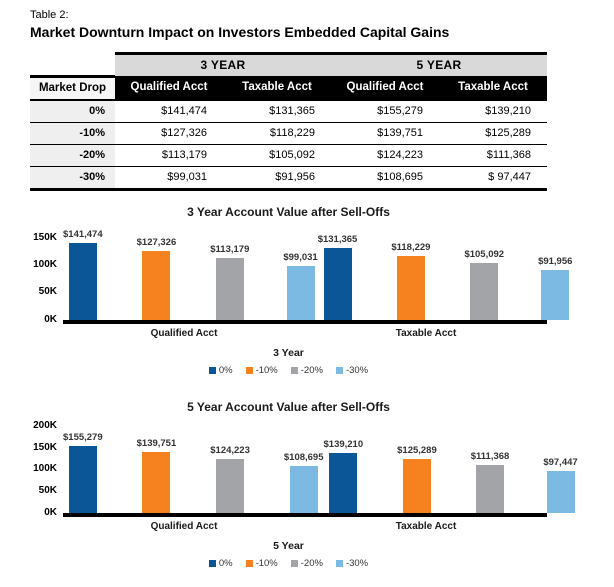 Image resolution: width=614 pixels, height=587 pixels. I want to click on bar-unit-30-qualified-acct: $108,695, so click(304, 482).